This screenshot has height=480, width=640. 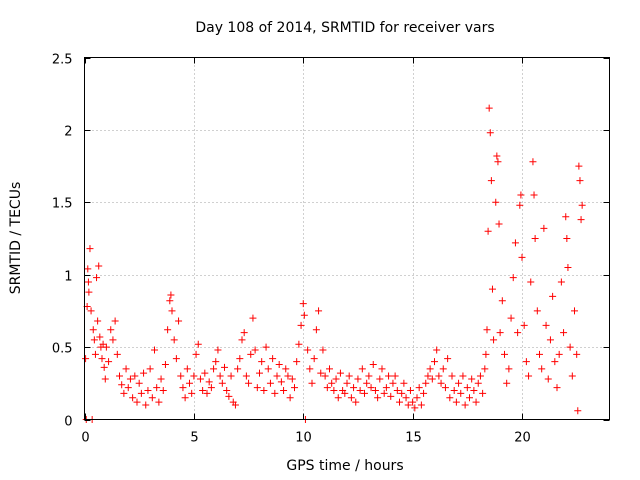 I want to click on x-tick-label: 20, so click(x=522, y=438).